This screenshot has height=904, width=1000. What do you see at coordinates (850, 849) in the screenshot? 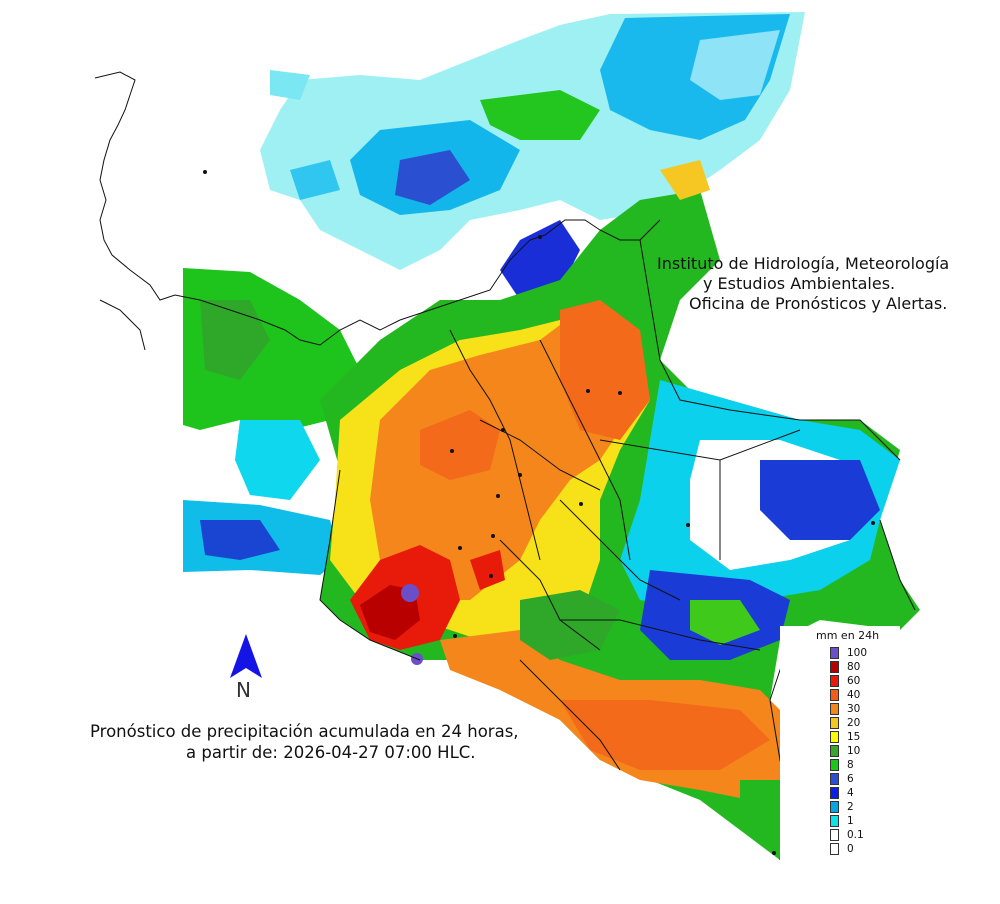
I see `legend-label: 0` at bounding box center [850, 849].